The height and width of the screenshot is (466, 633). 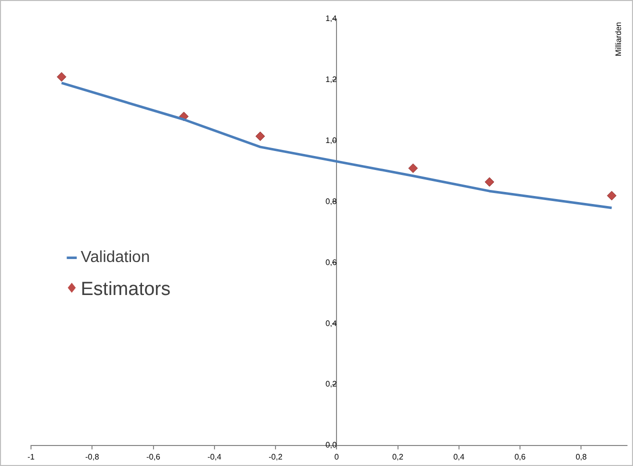 I want to click on x-tick-label: 0,2, so click(x=398, y=457).